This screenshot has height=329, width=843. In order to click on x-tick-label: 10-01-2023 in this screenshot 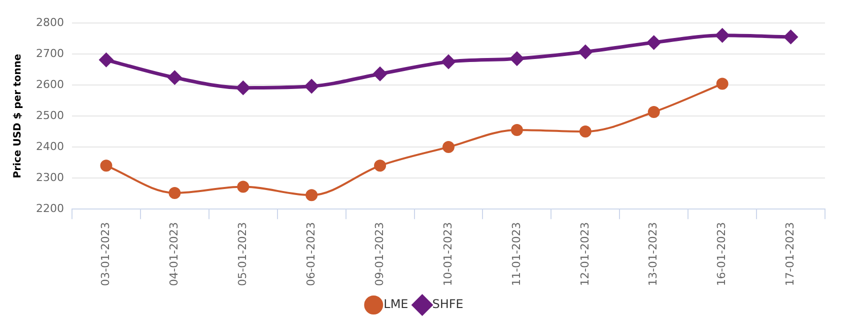, I will do `click(447, 254)`.